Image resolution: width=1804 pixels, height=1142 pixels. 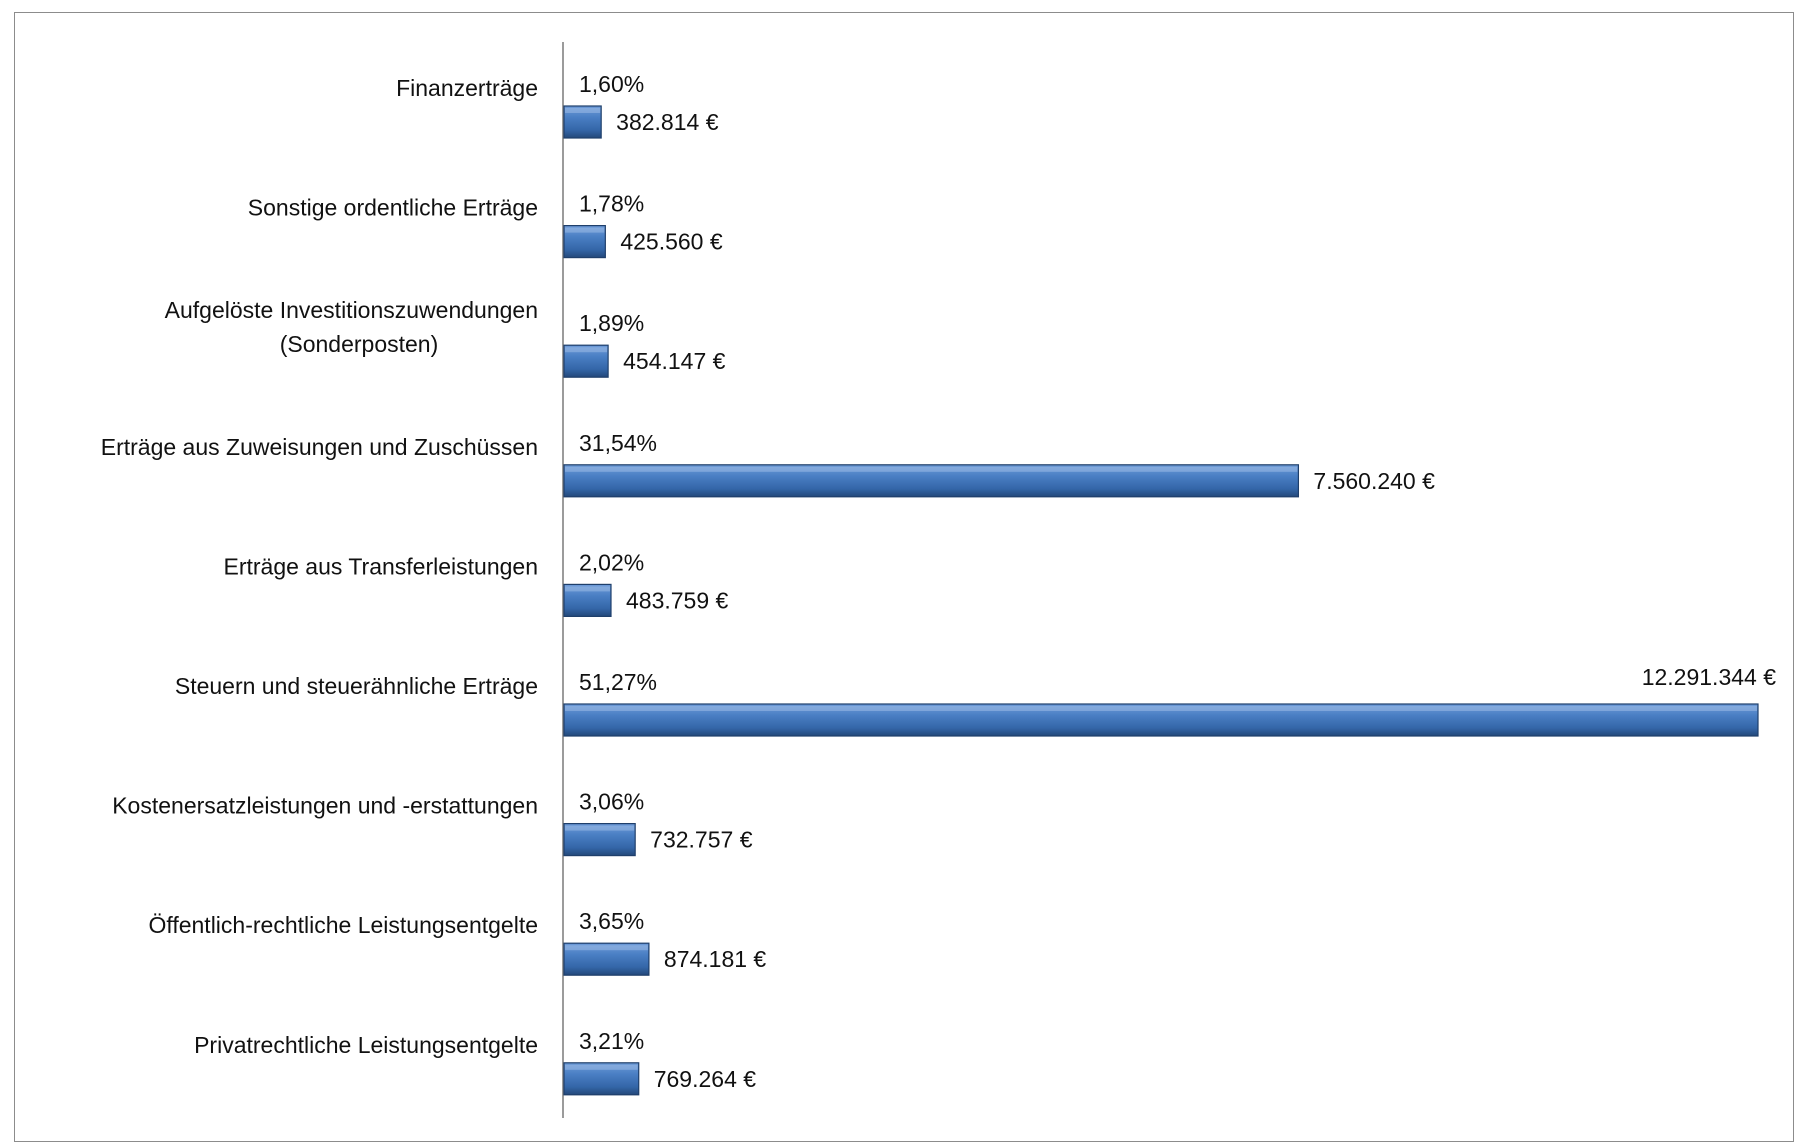 I want to click on category-label: Sonstige ordentliche Erträge, so click(x=393, y=208).